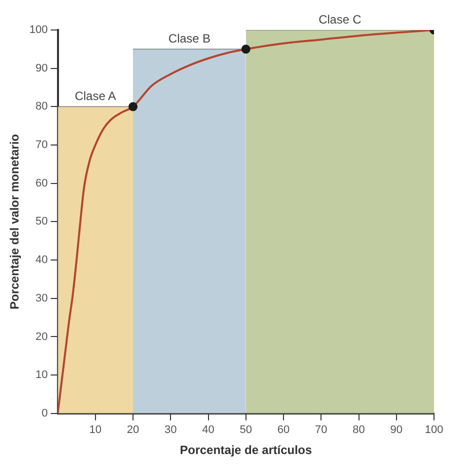 This screenshot has height=466, width=452. I want to click on y-tick-label: 10, so click(42, 375).